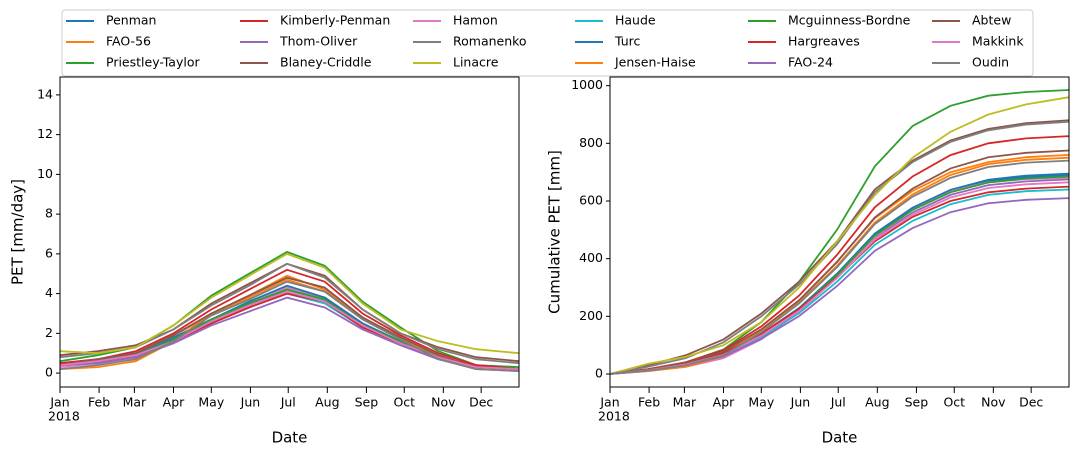  Describe the element at coordinates (824, 41) in the screenshot. I see `legend-label: Hargreaves` at that location.